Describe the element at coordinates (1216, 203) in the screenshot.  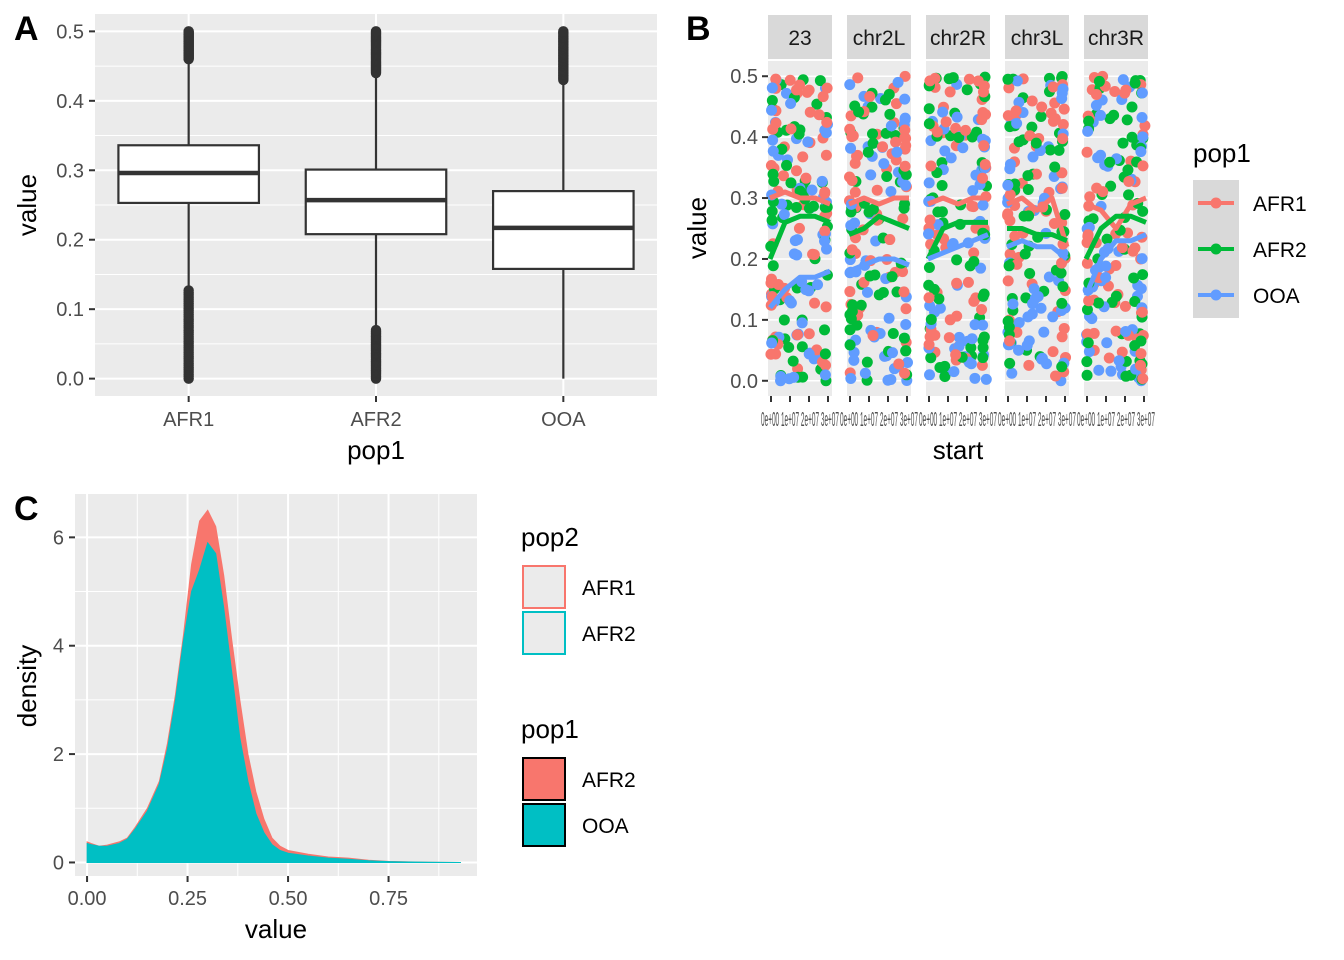
I see `legend-key-point-afr1` at that location.